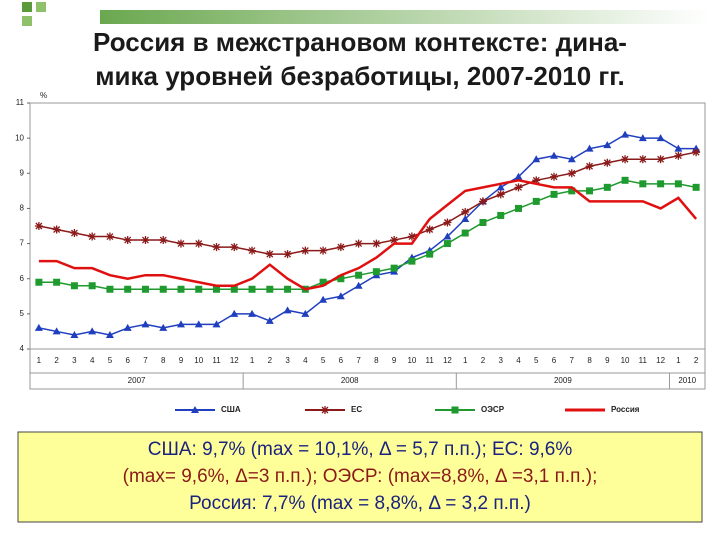  What do you see at coordinates (563, 380) in the screenshot?
I see `x-group-label: 2009` at bounding box center [563, 380].